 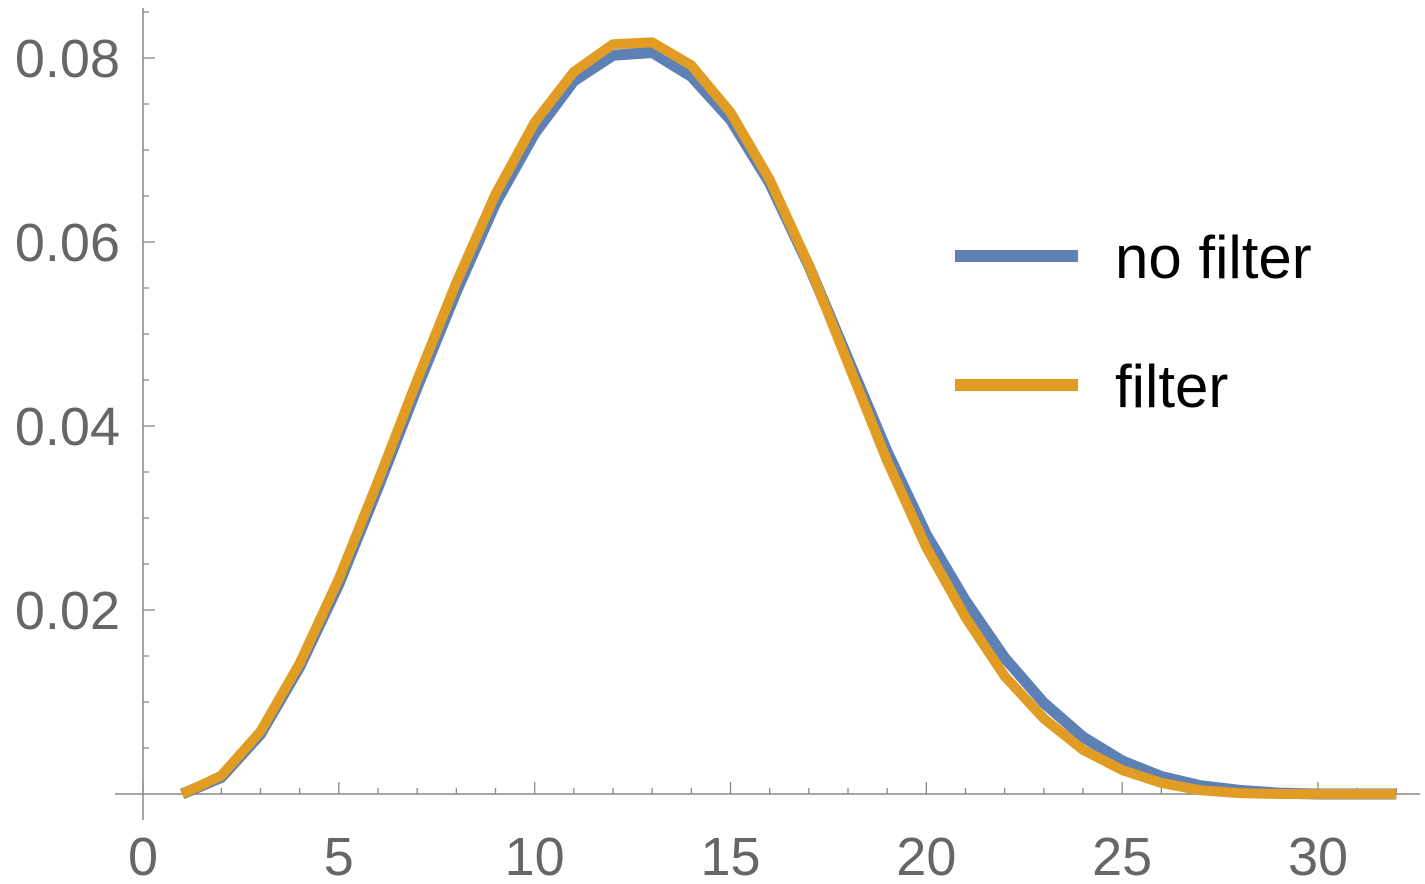 I want to click on x-tick-label: 0, so click(x=143, y=855).